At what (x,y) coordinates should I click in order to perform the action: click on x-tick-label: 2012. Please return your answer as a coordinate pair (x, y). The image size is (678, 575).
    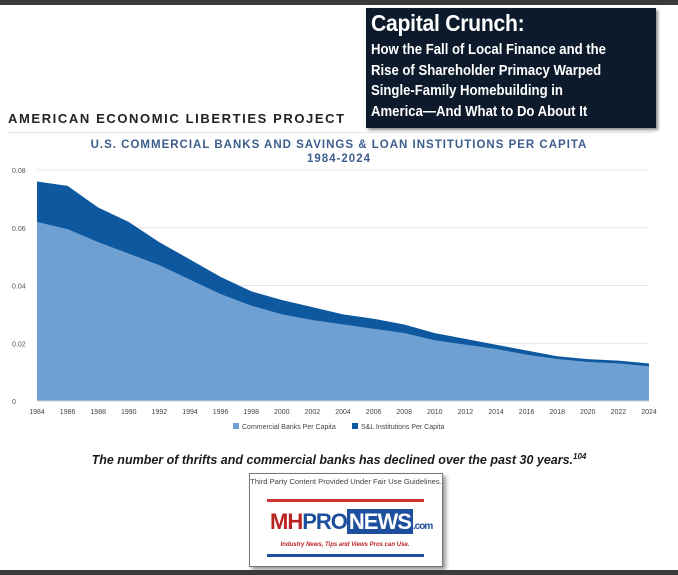
    Looking at the image, I should click on (466, 412).